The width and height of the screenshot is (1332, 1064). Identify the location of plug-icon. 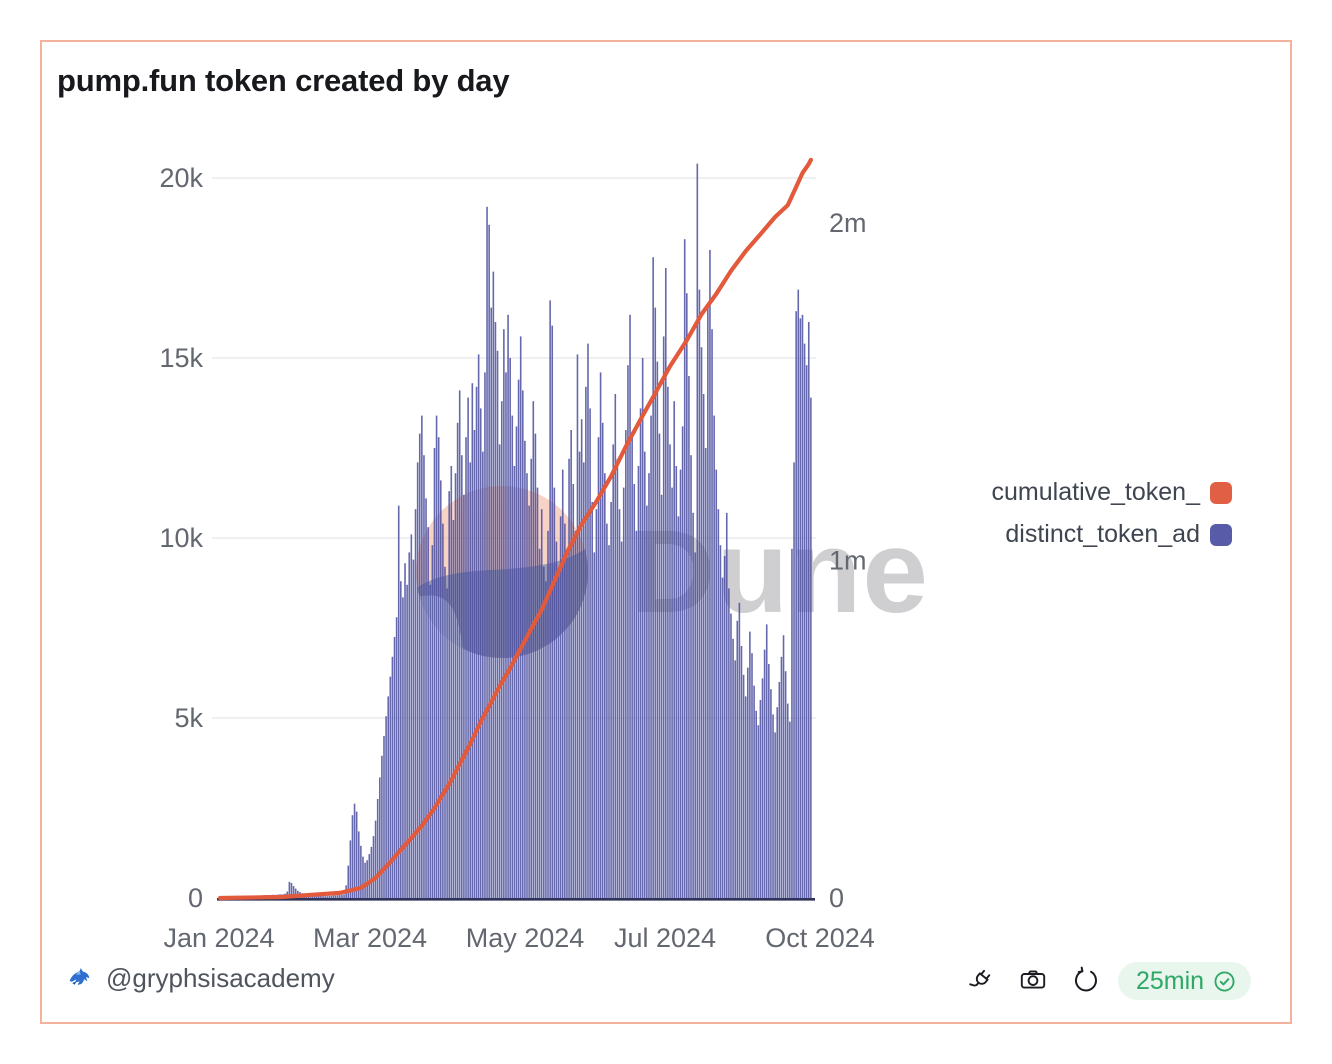
(980, 980).